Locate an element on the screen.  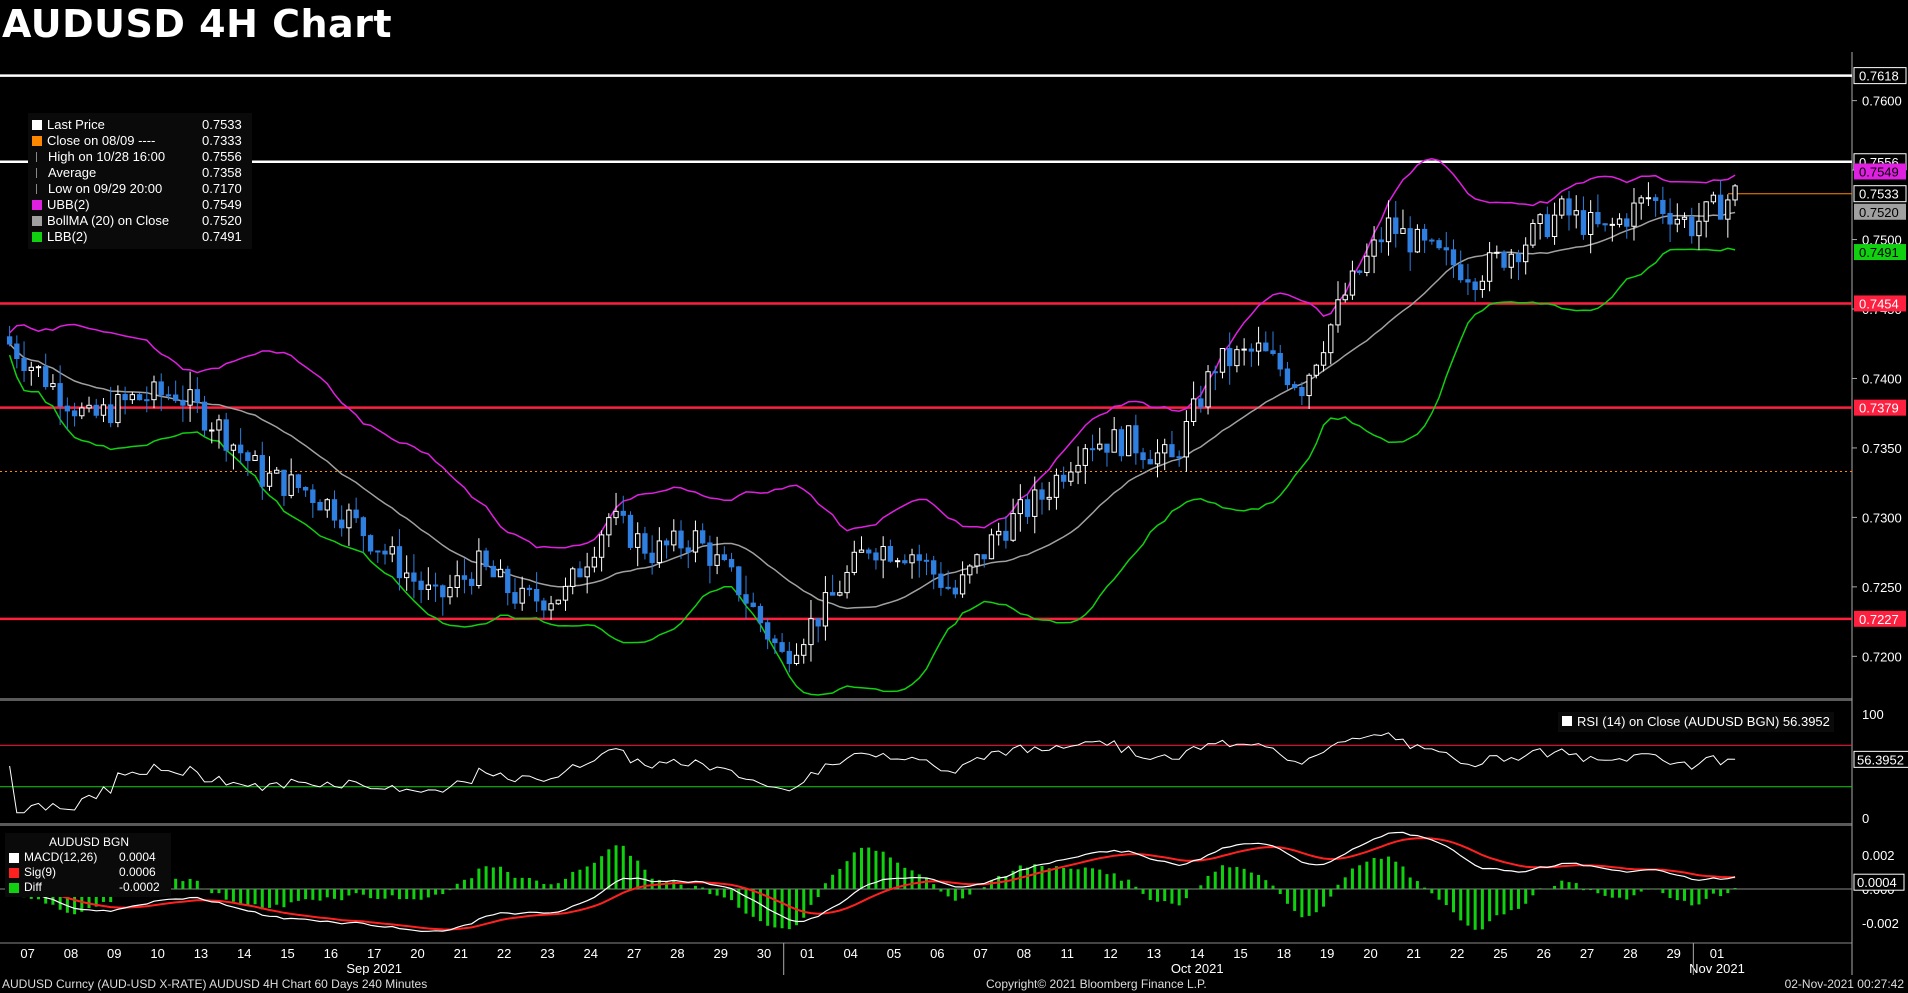
macd-tick-label: -0.002 is located at coordinates (1880, 923).